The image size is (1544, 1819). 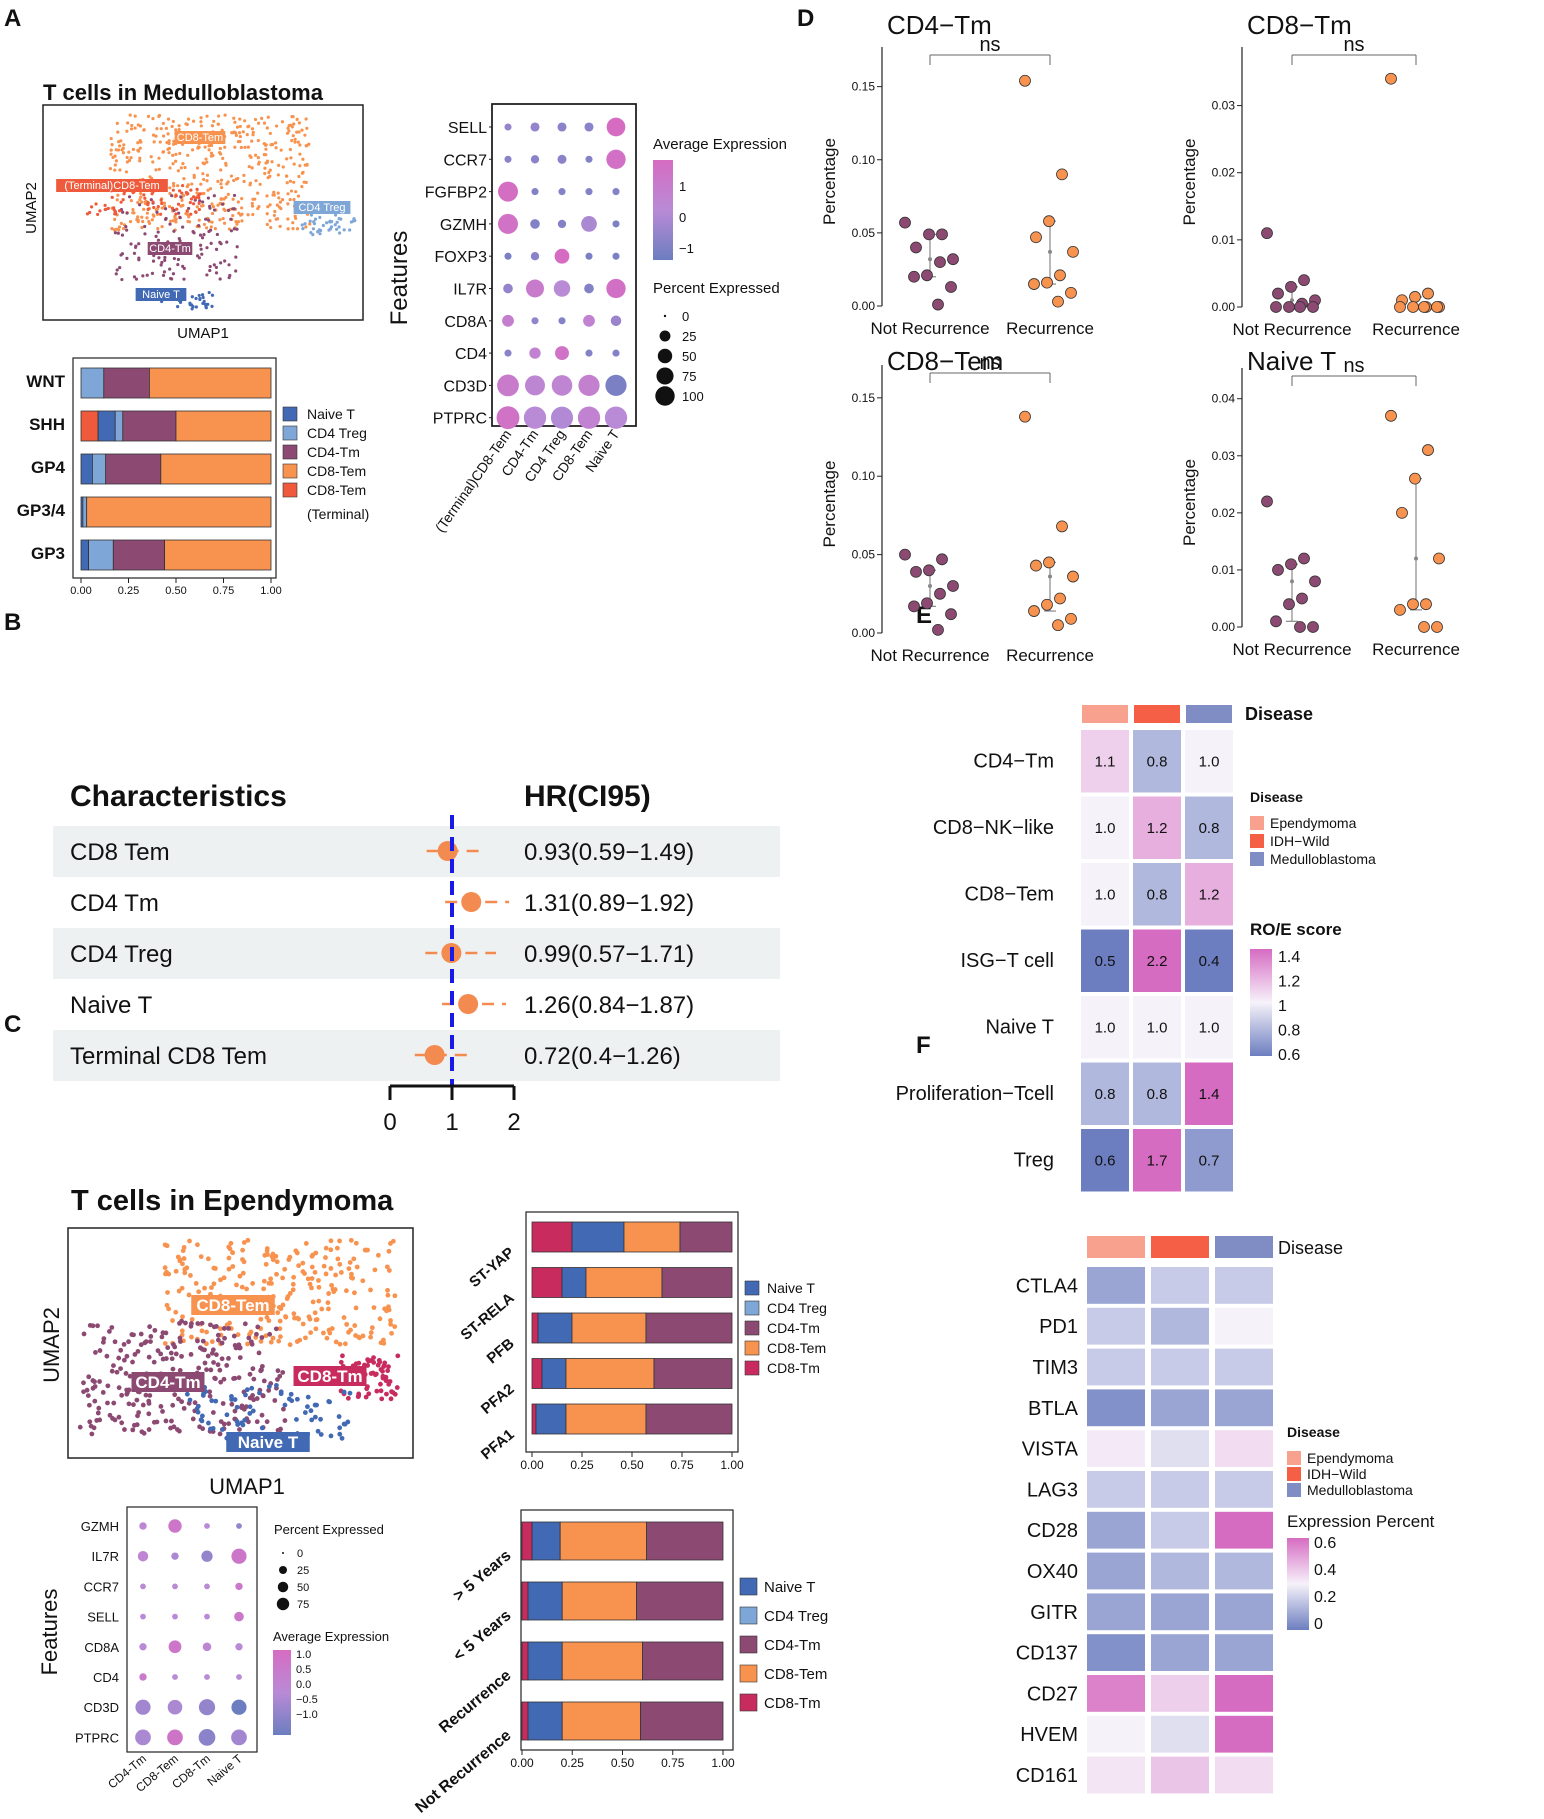 What do you see at coordinates (1261, 1002) in the screenshot?
I see `e-scale-bar` at bounding box center [1261, 1002].